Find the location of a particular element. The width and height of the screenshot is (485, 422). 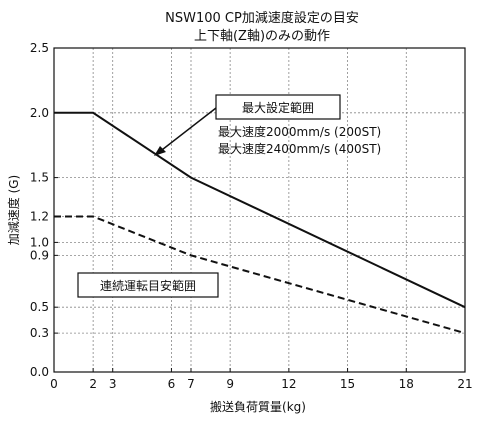

y-tick-label-7: 2.0 is located at coordinates (39, 113).